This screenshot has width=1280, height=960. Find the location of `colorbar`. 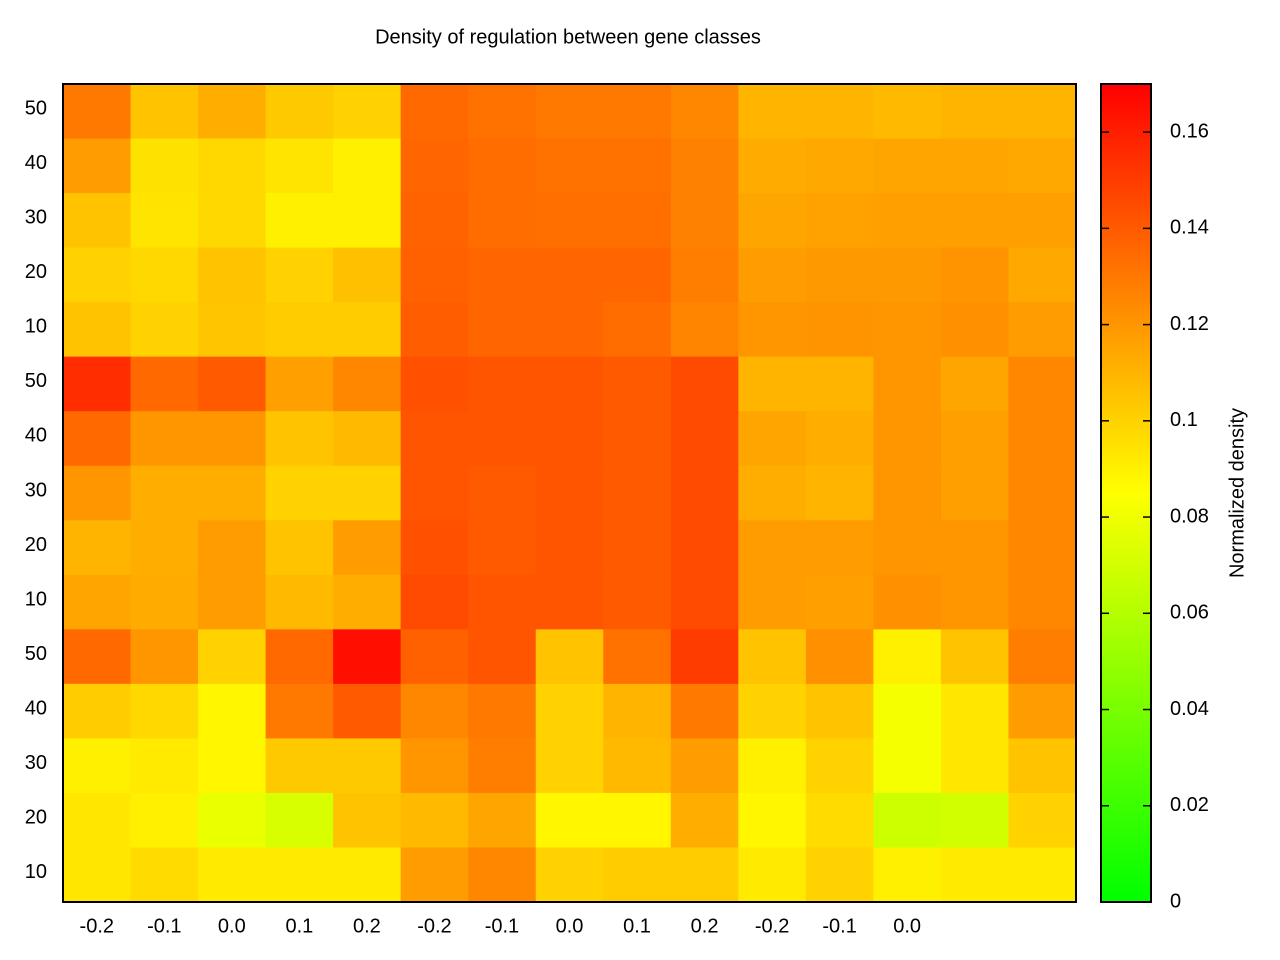

colorbar is located at coordinates (1126, 493).